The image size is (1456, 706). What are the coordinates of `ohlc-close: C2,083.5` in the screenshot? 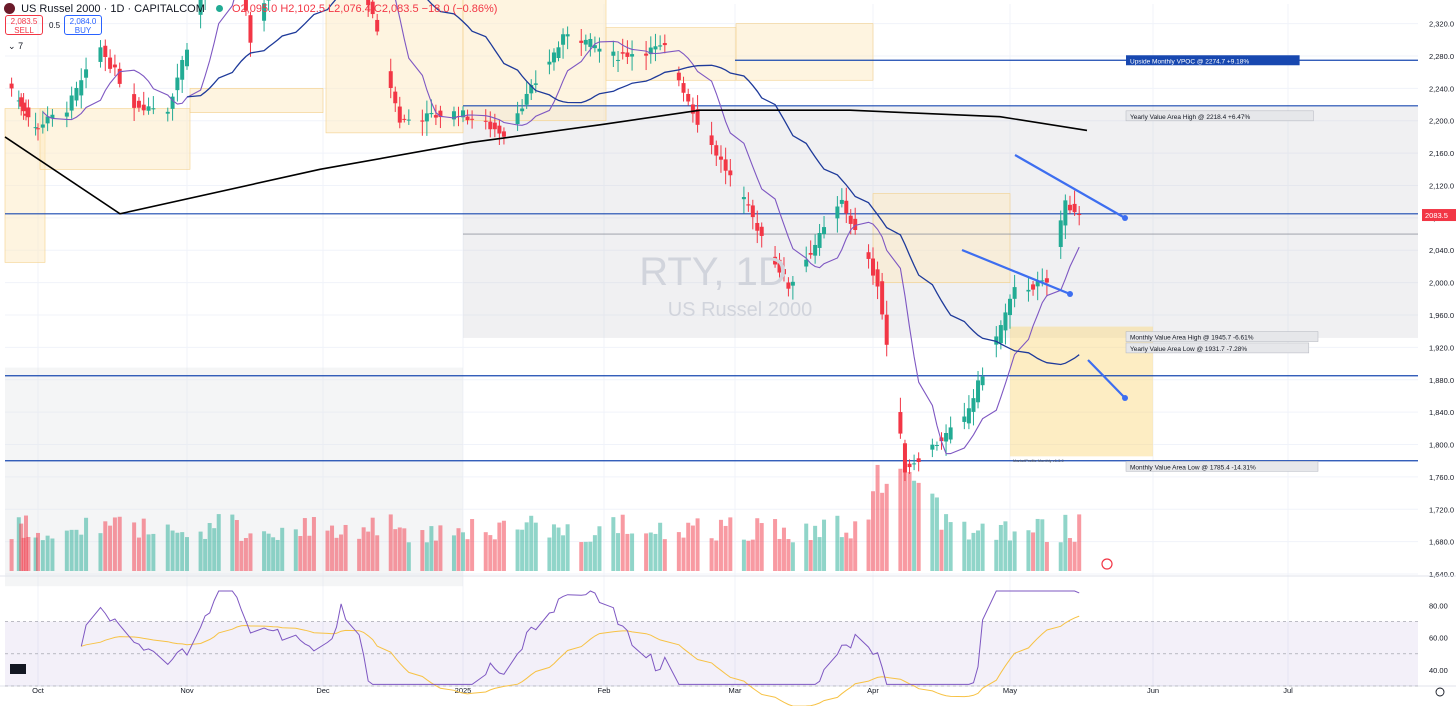 It's located at (396, 9).